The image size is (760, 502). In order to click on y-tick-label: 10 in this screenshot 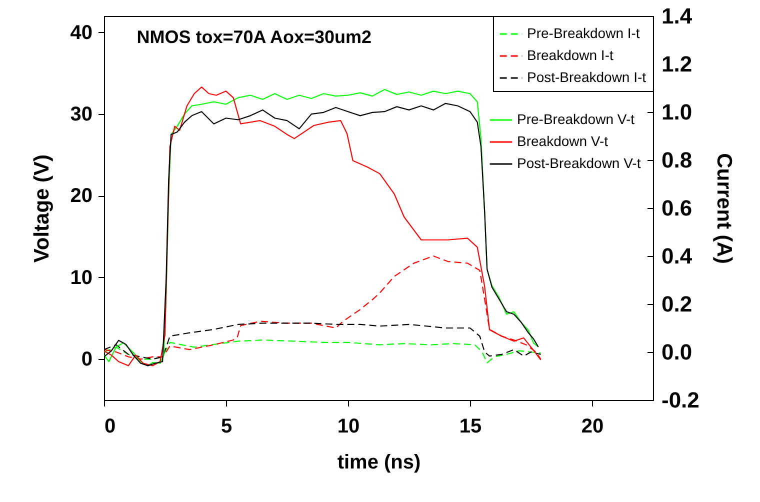, I will do `click(81, 277)`.